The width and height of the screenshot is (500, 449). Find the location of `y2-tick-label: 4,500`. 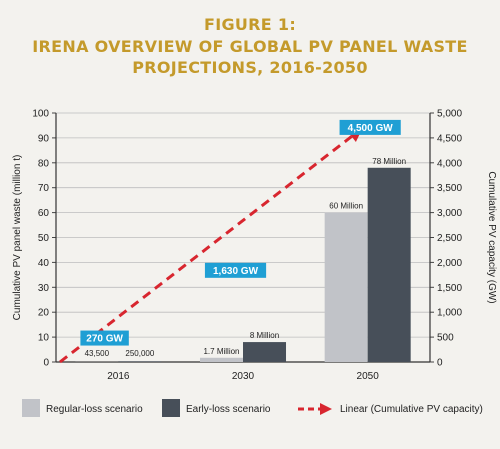

y2-tick-label: 4,500 is located at coordinates (449, 138).